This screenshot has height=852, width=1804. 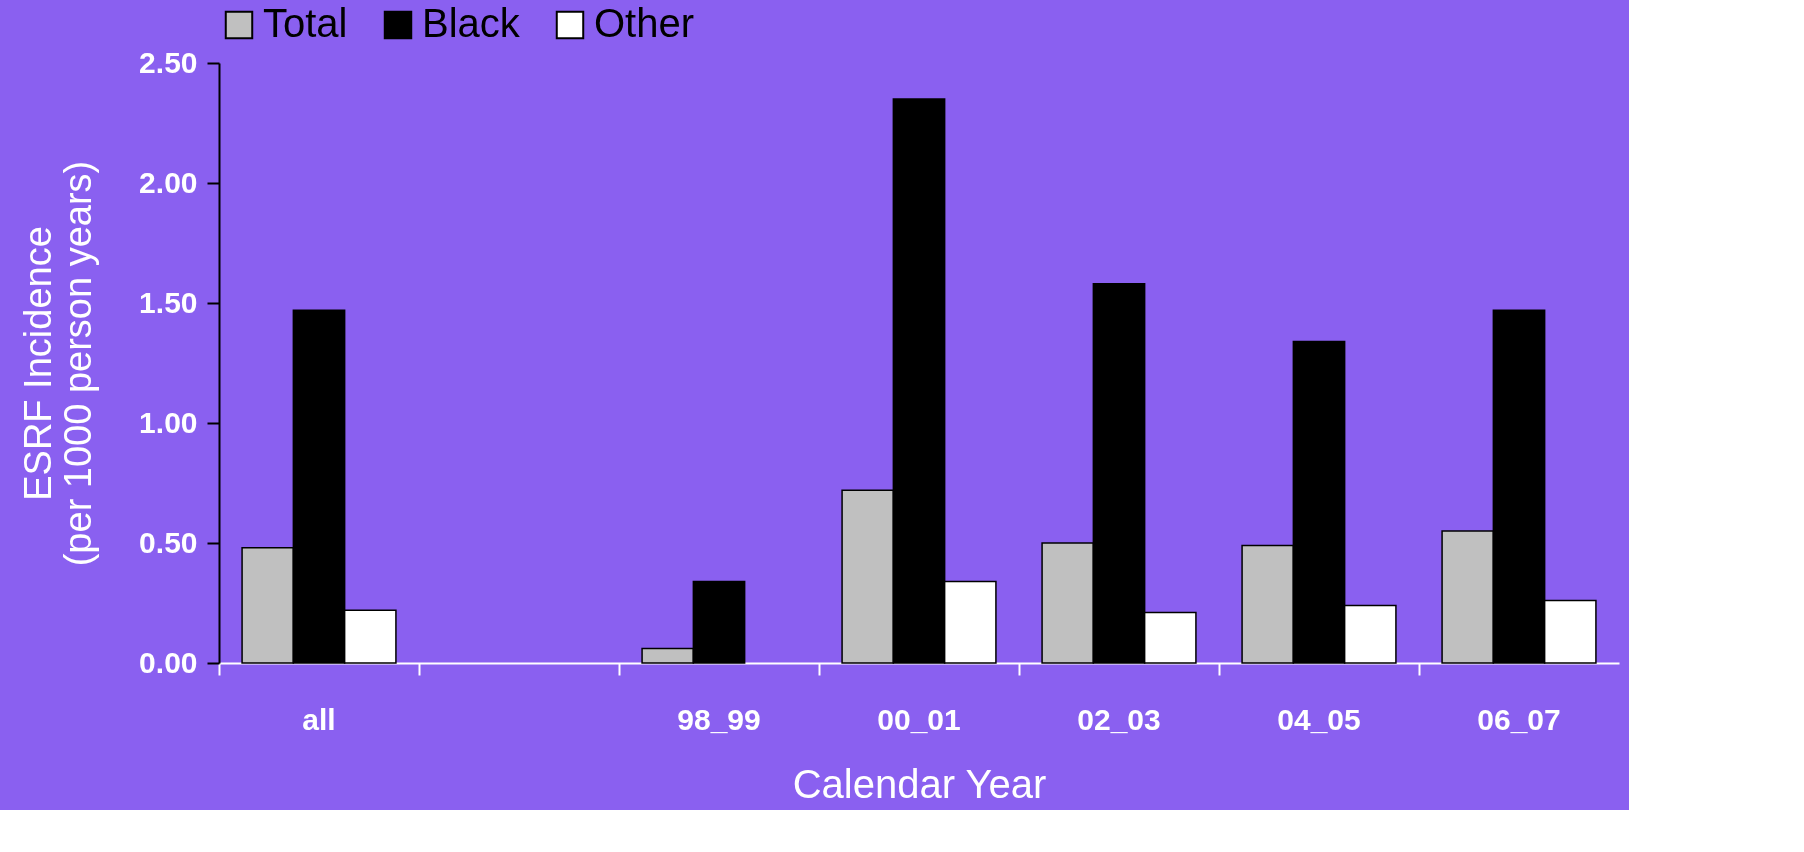 I want to click on y-tick-label: 2.50, so click(x=168, y=62).